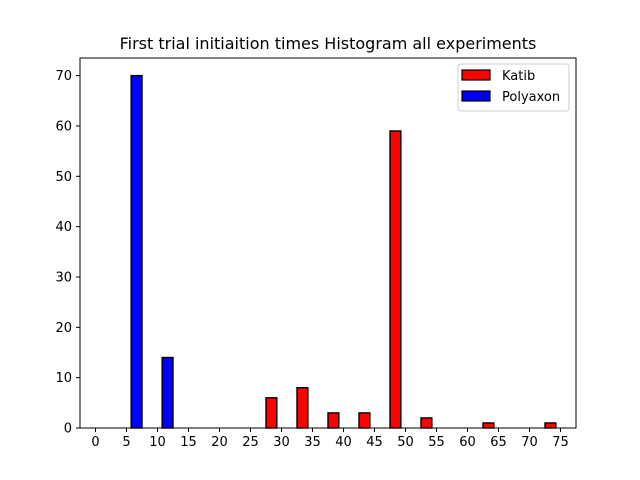 The width and height of the screenshot is (640, 480). What do you see at coordinates (63, 126) in the screenshot?
I see `y-tick-label: 60` at bounding box center [63, 126].